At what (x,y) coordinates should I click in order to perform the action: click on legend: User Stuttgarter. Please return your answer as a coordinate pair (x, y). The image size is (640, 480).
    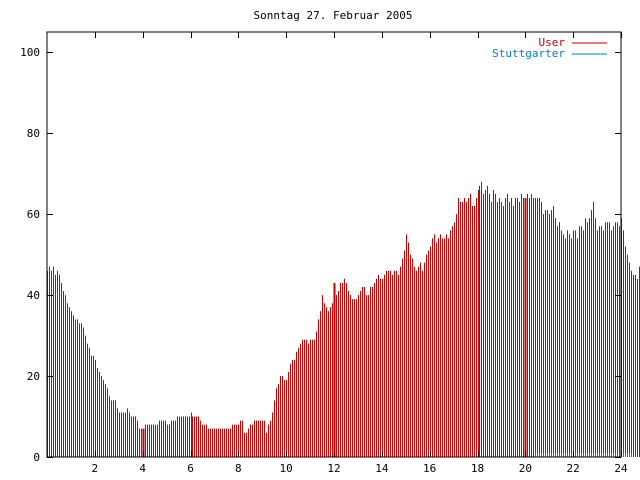
    Looking at the image, I should click on (549, 48).